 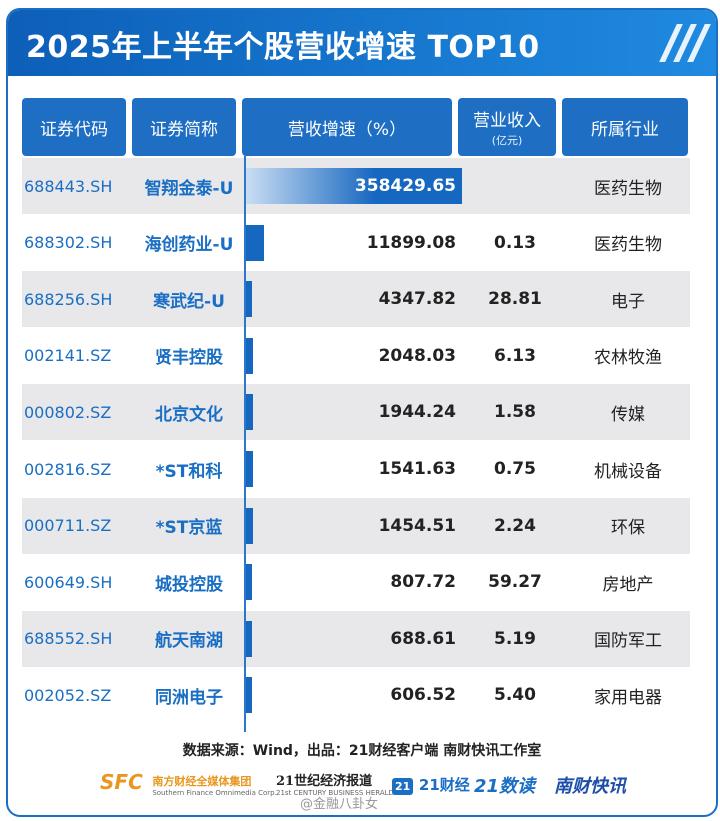 What do you see at coordinates (685, 45) in the screenshot?
I see `slash-decoration-icon` at bounding box center [685, 45].